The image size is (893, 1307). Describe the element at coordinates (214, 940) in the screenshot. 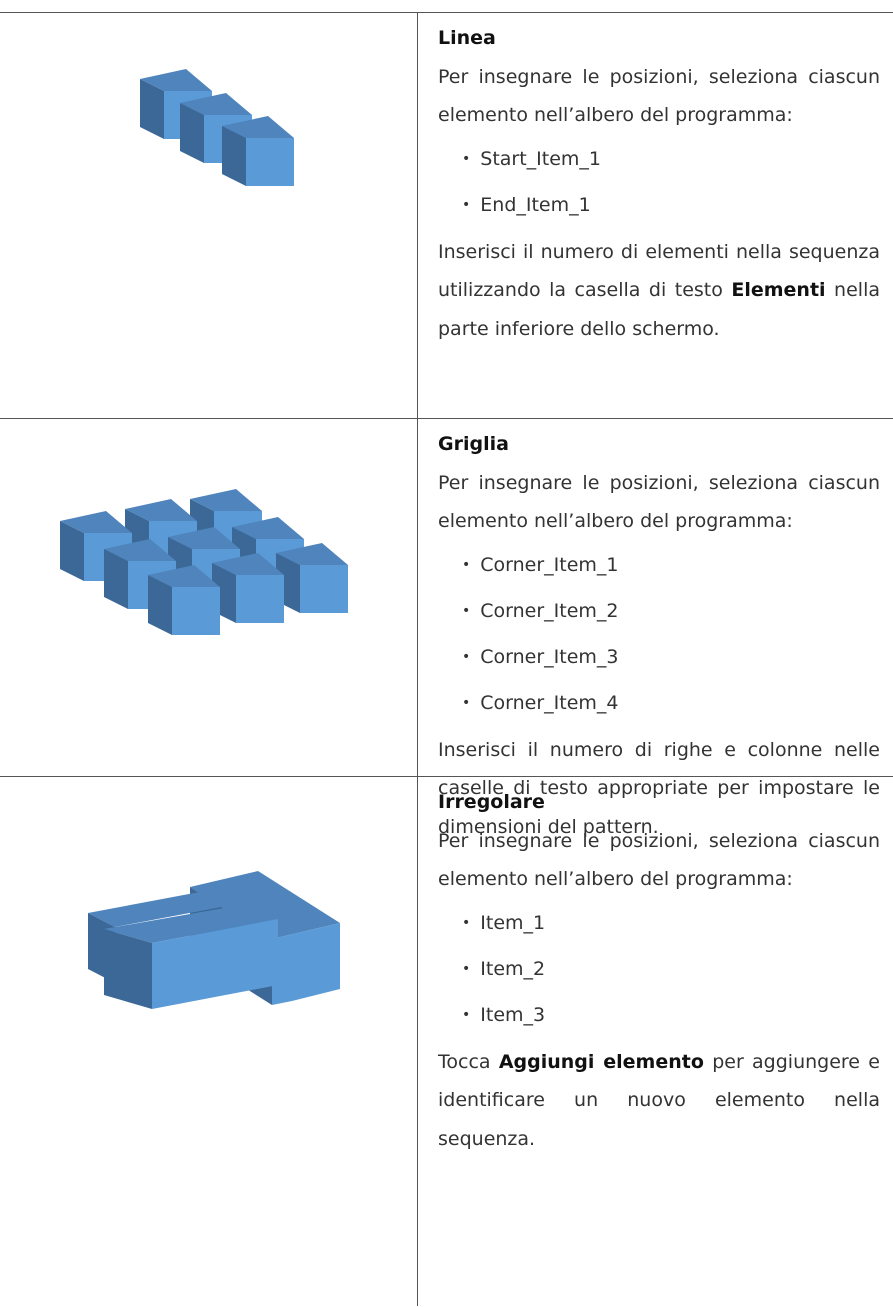

I see `cubes-irregular` at that location.